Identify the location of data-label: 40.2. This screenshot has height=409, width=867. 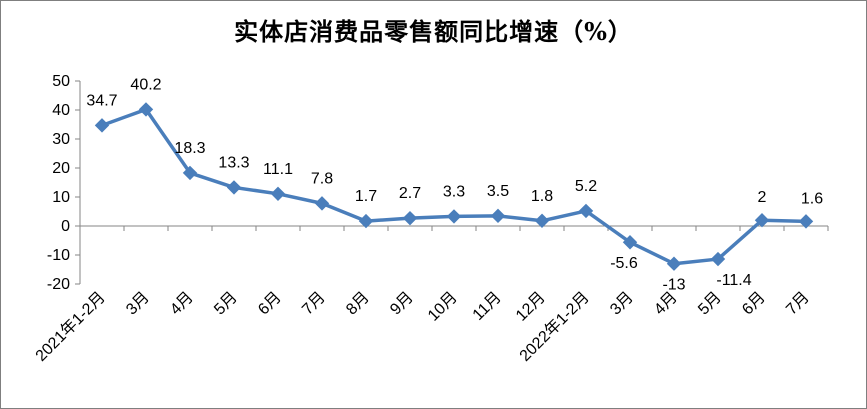
(145, 84).